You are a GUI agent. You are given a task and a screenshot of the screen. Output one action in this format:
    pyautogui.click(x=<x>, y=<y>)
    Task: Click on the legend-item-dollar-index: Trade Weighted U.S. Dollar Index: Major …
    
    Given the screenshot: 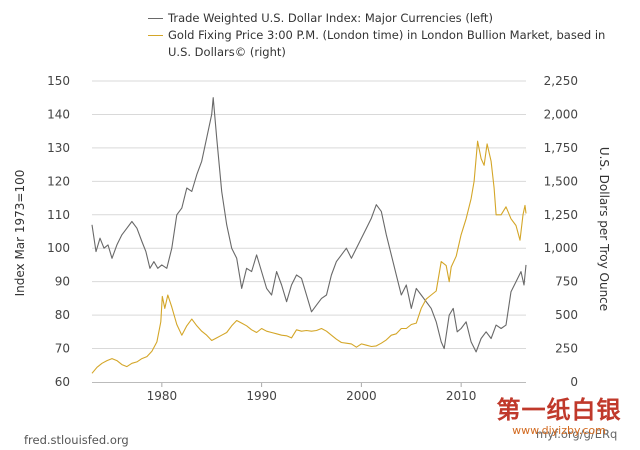 What is the action you would take?
    pyautogui.click(x=383, y=18)
    